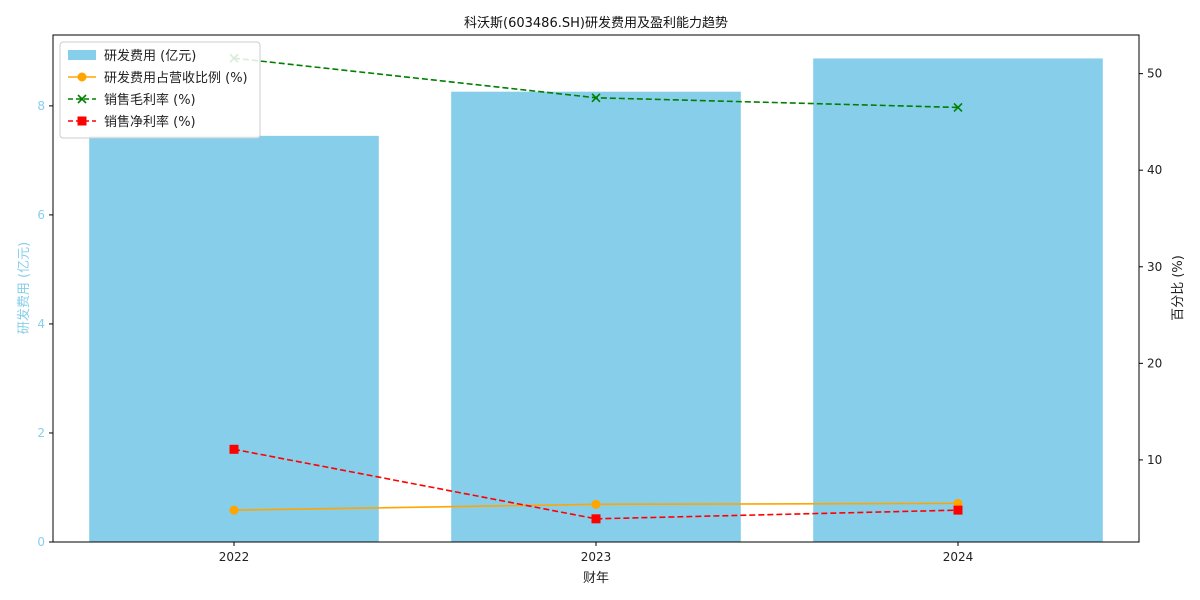 Image resolution: width=1200 pixels, height=600 pixels. Describe the element at coordinates (1154, 170) in the screenshot. I see `y-right-tick-label: 40` at that location.